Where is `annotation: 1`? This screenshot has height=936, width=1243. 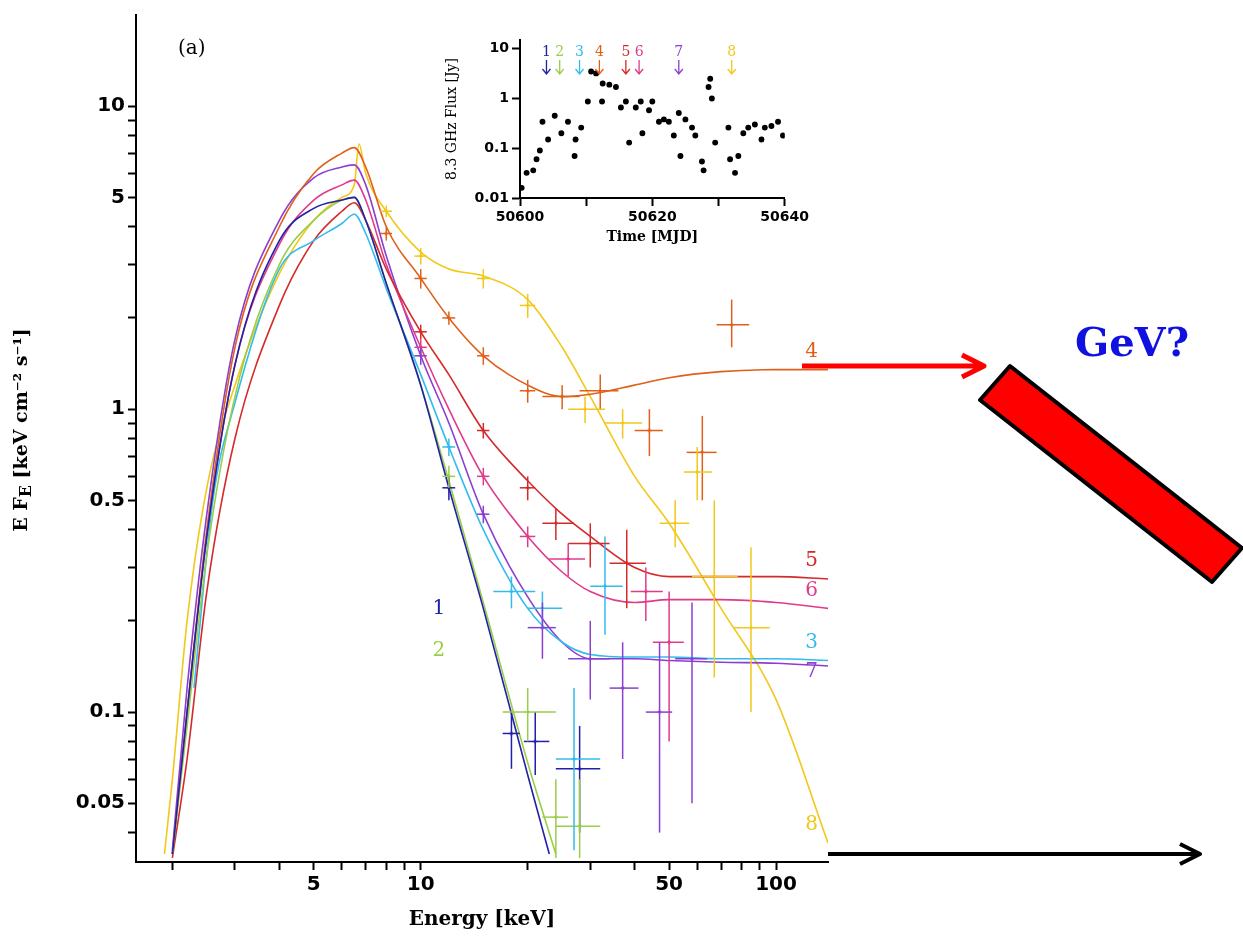 annotation: 1 is located at coordinates (546, 50).